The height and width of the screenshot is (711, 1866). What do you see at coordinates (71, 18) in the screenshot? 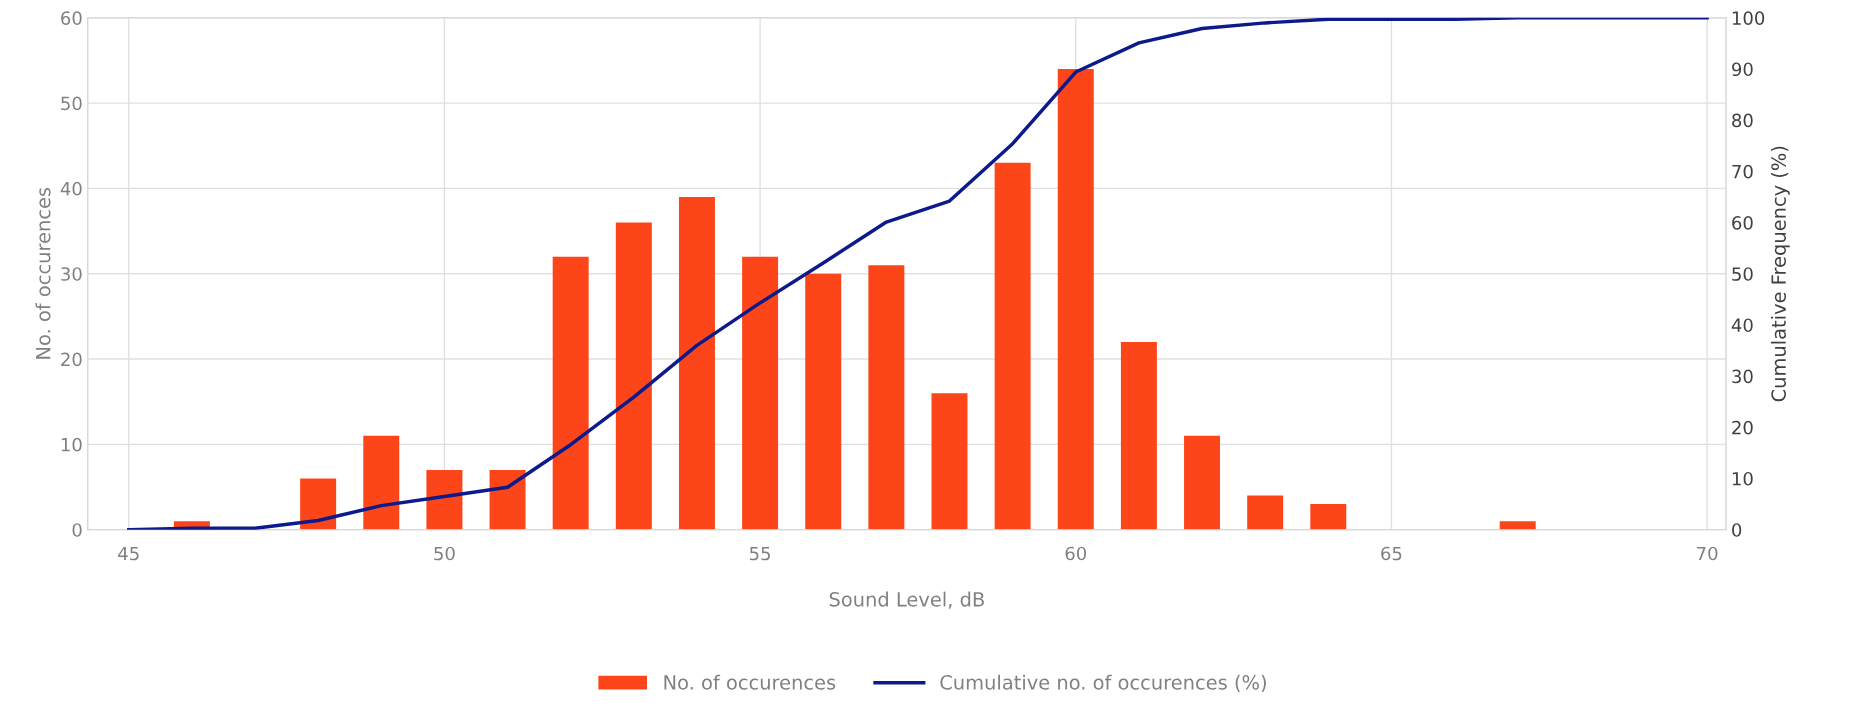
I see `y-tick-label: 60` at bounding box center [71, 18].